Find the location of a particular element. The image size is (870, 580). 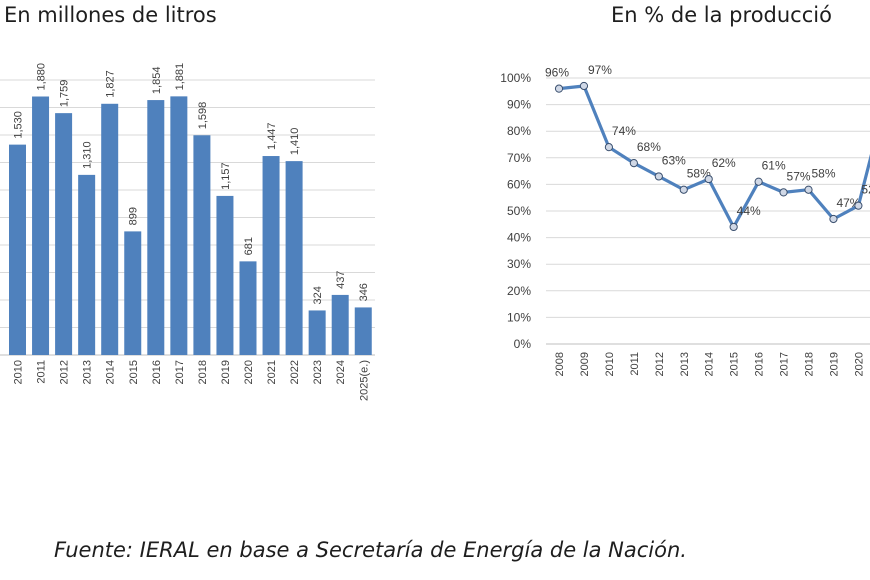

bar-2023 is located at coordinates (317, 332).